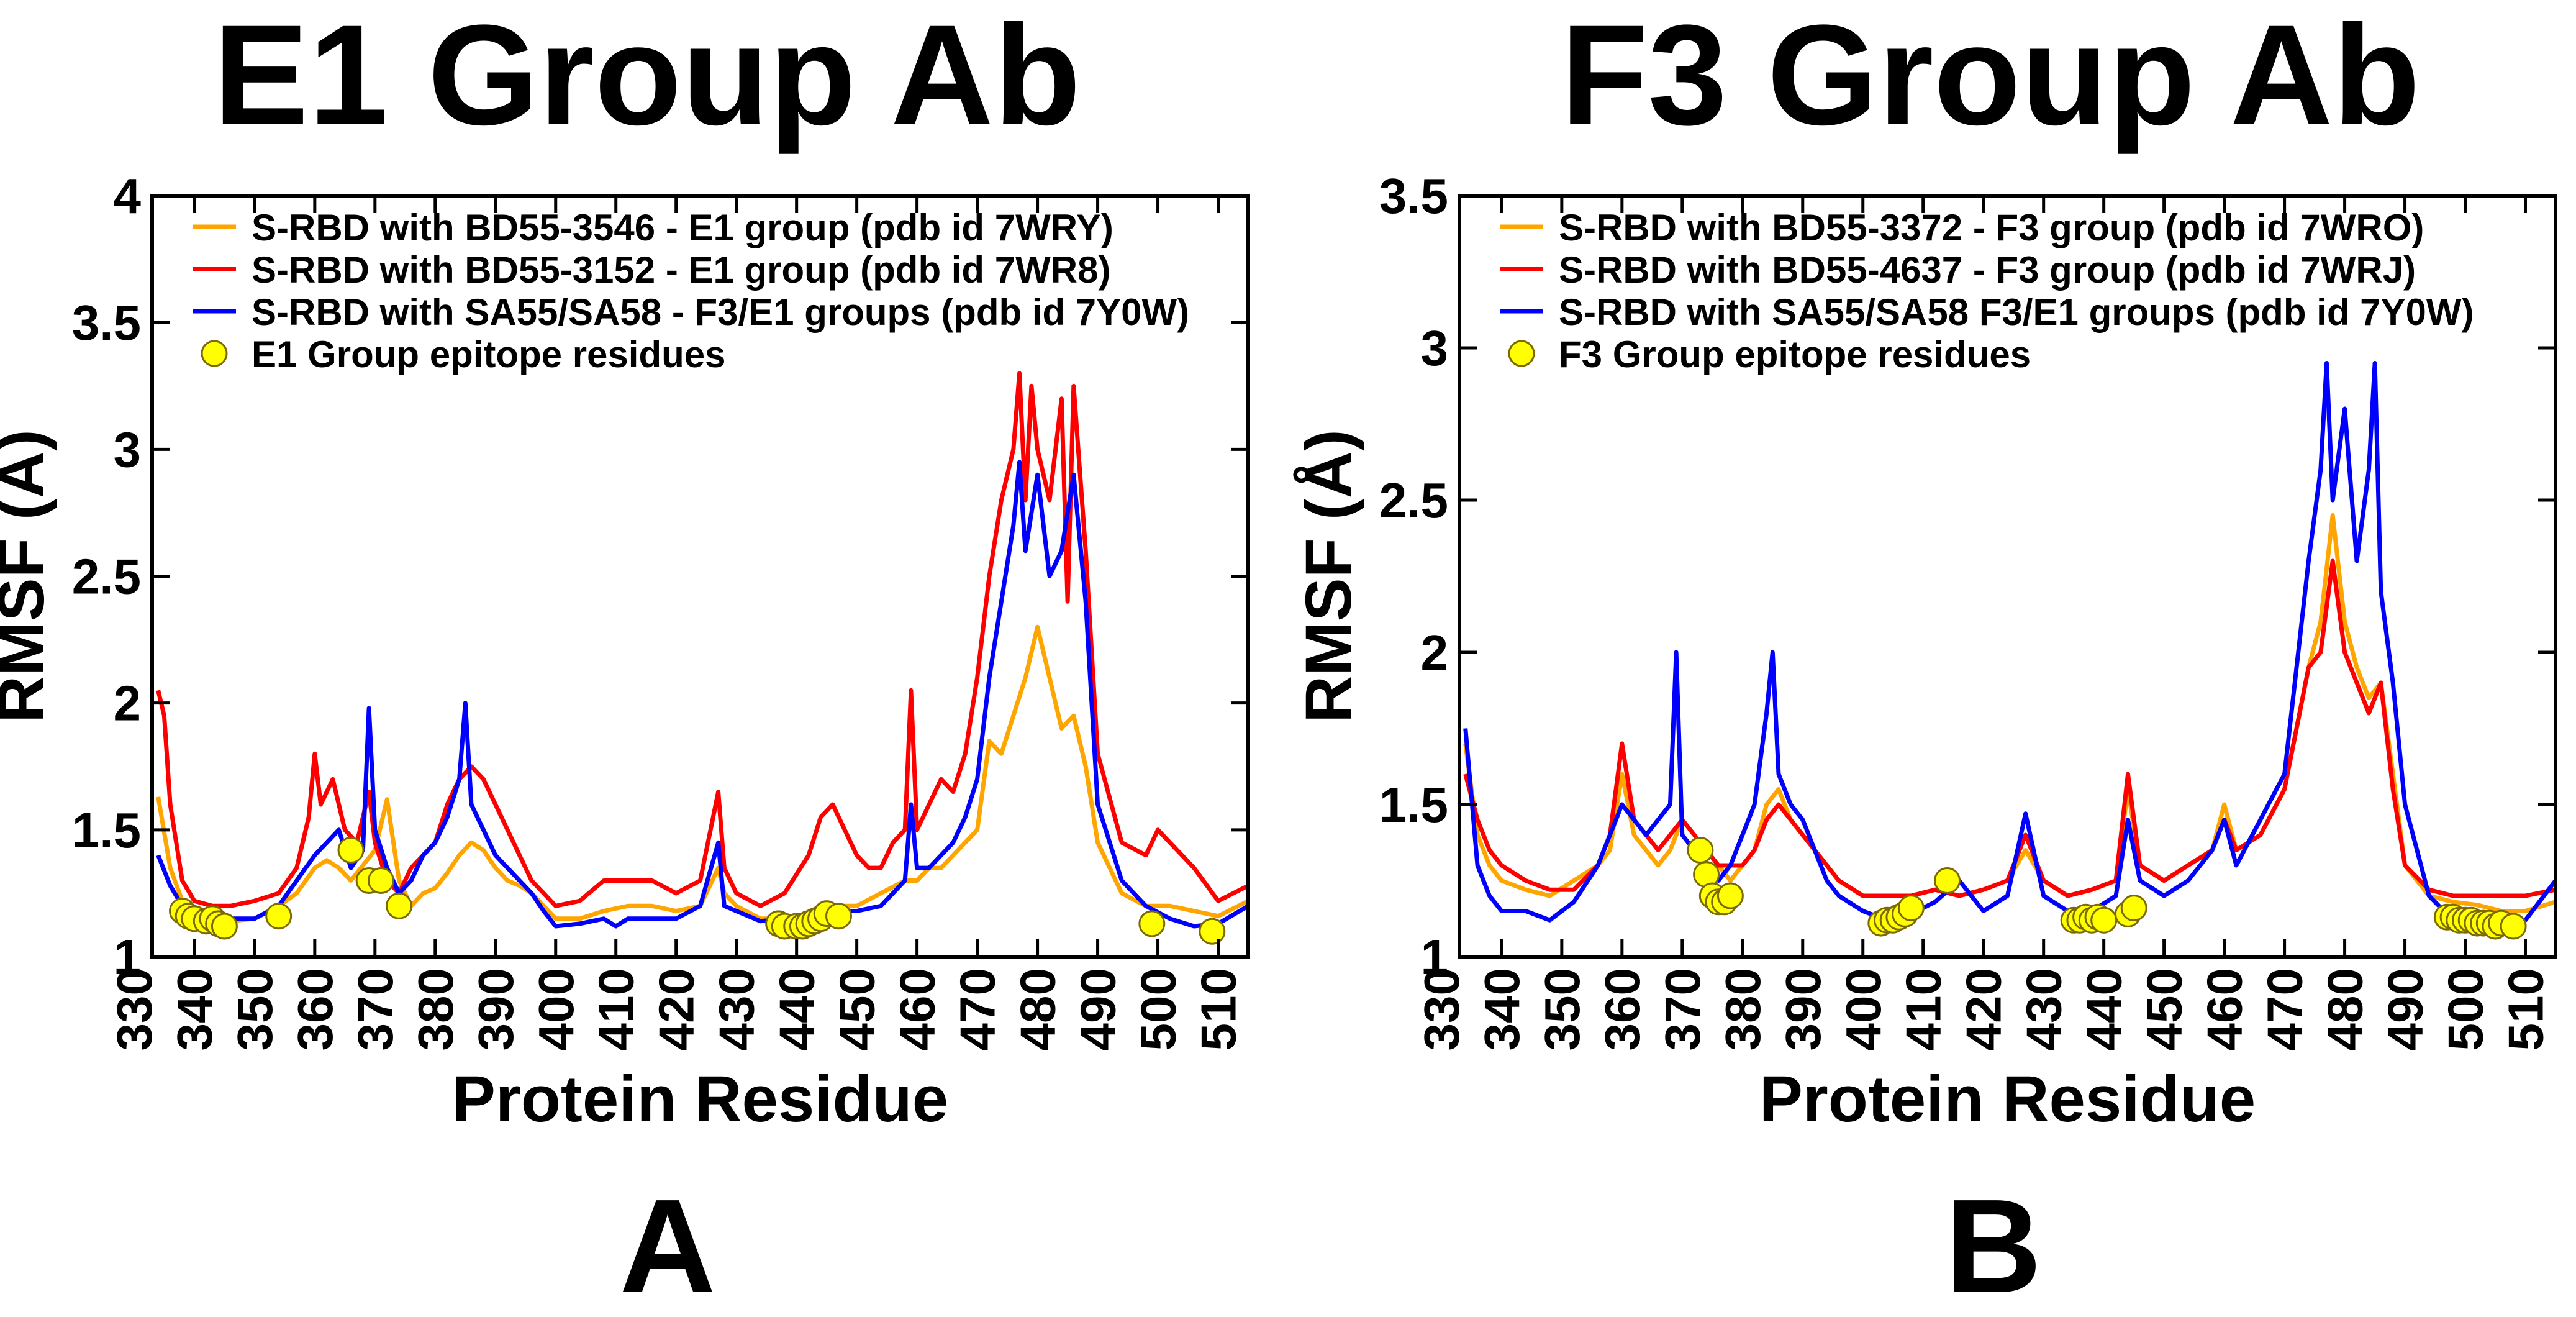 The width and height of the screenshot is (2576, 1317). I want to click on panel-a-x-tick-label: 410, so click(616, 1009).